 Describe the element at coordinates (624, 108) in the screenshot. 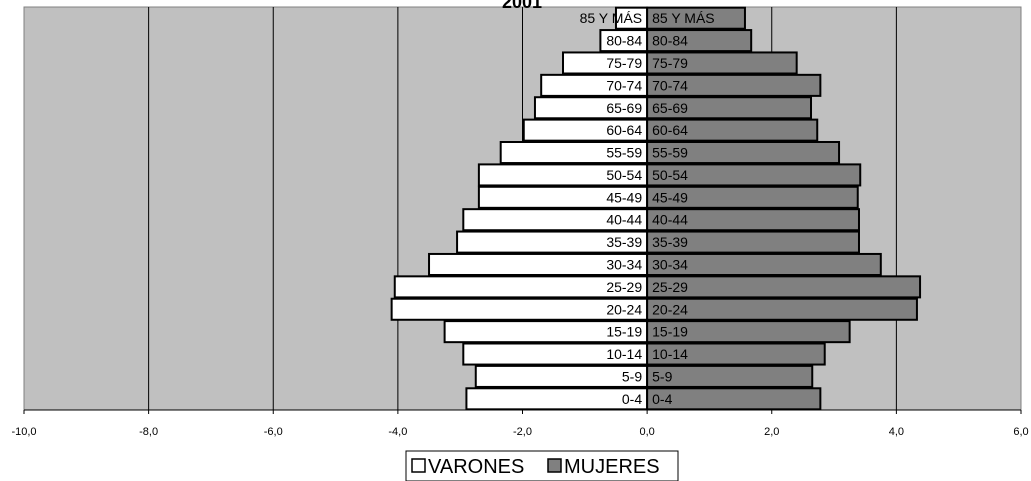

I see `bar-label-varones: 65-69` at that location.